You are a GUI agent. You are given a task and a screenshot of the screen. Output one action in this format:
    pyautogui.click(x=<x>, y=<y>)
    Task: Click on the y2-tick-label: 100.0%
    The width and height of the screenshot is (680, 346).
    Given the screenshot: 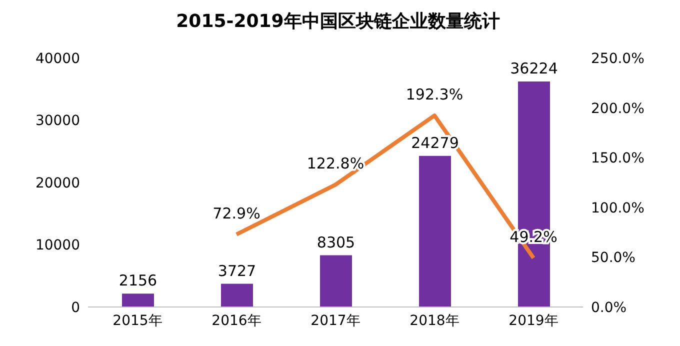 What is the action you would take?
    pyautogui.click(x=617, y=208)
    